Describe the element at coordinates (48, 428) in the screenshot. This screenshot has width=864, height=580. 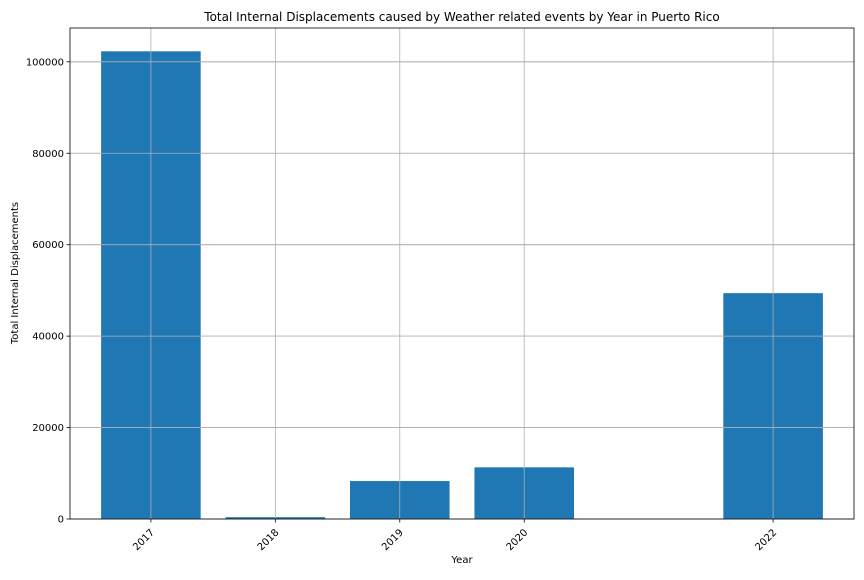
I see `y-tick-label: 20000` at that location.